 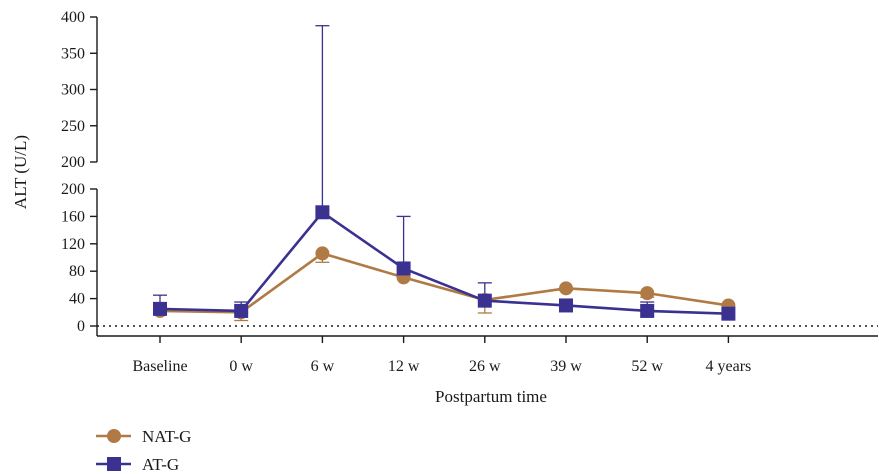 What do you see at coordinates (73, 216) in the screenshot?
I see `y-tick-label-lower-160: 160` at bounding box center [73, 216].